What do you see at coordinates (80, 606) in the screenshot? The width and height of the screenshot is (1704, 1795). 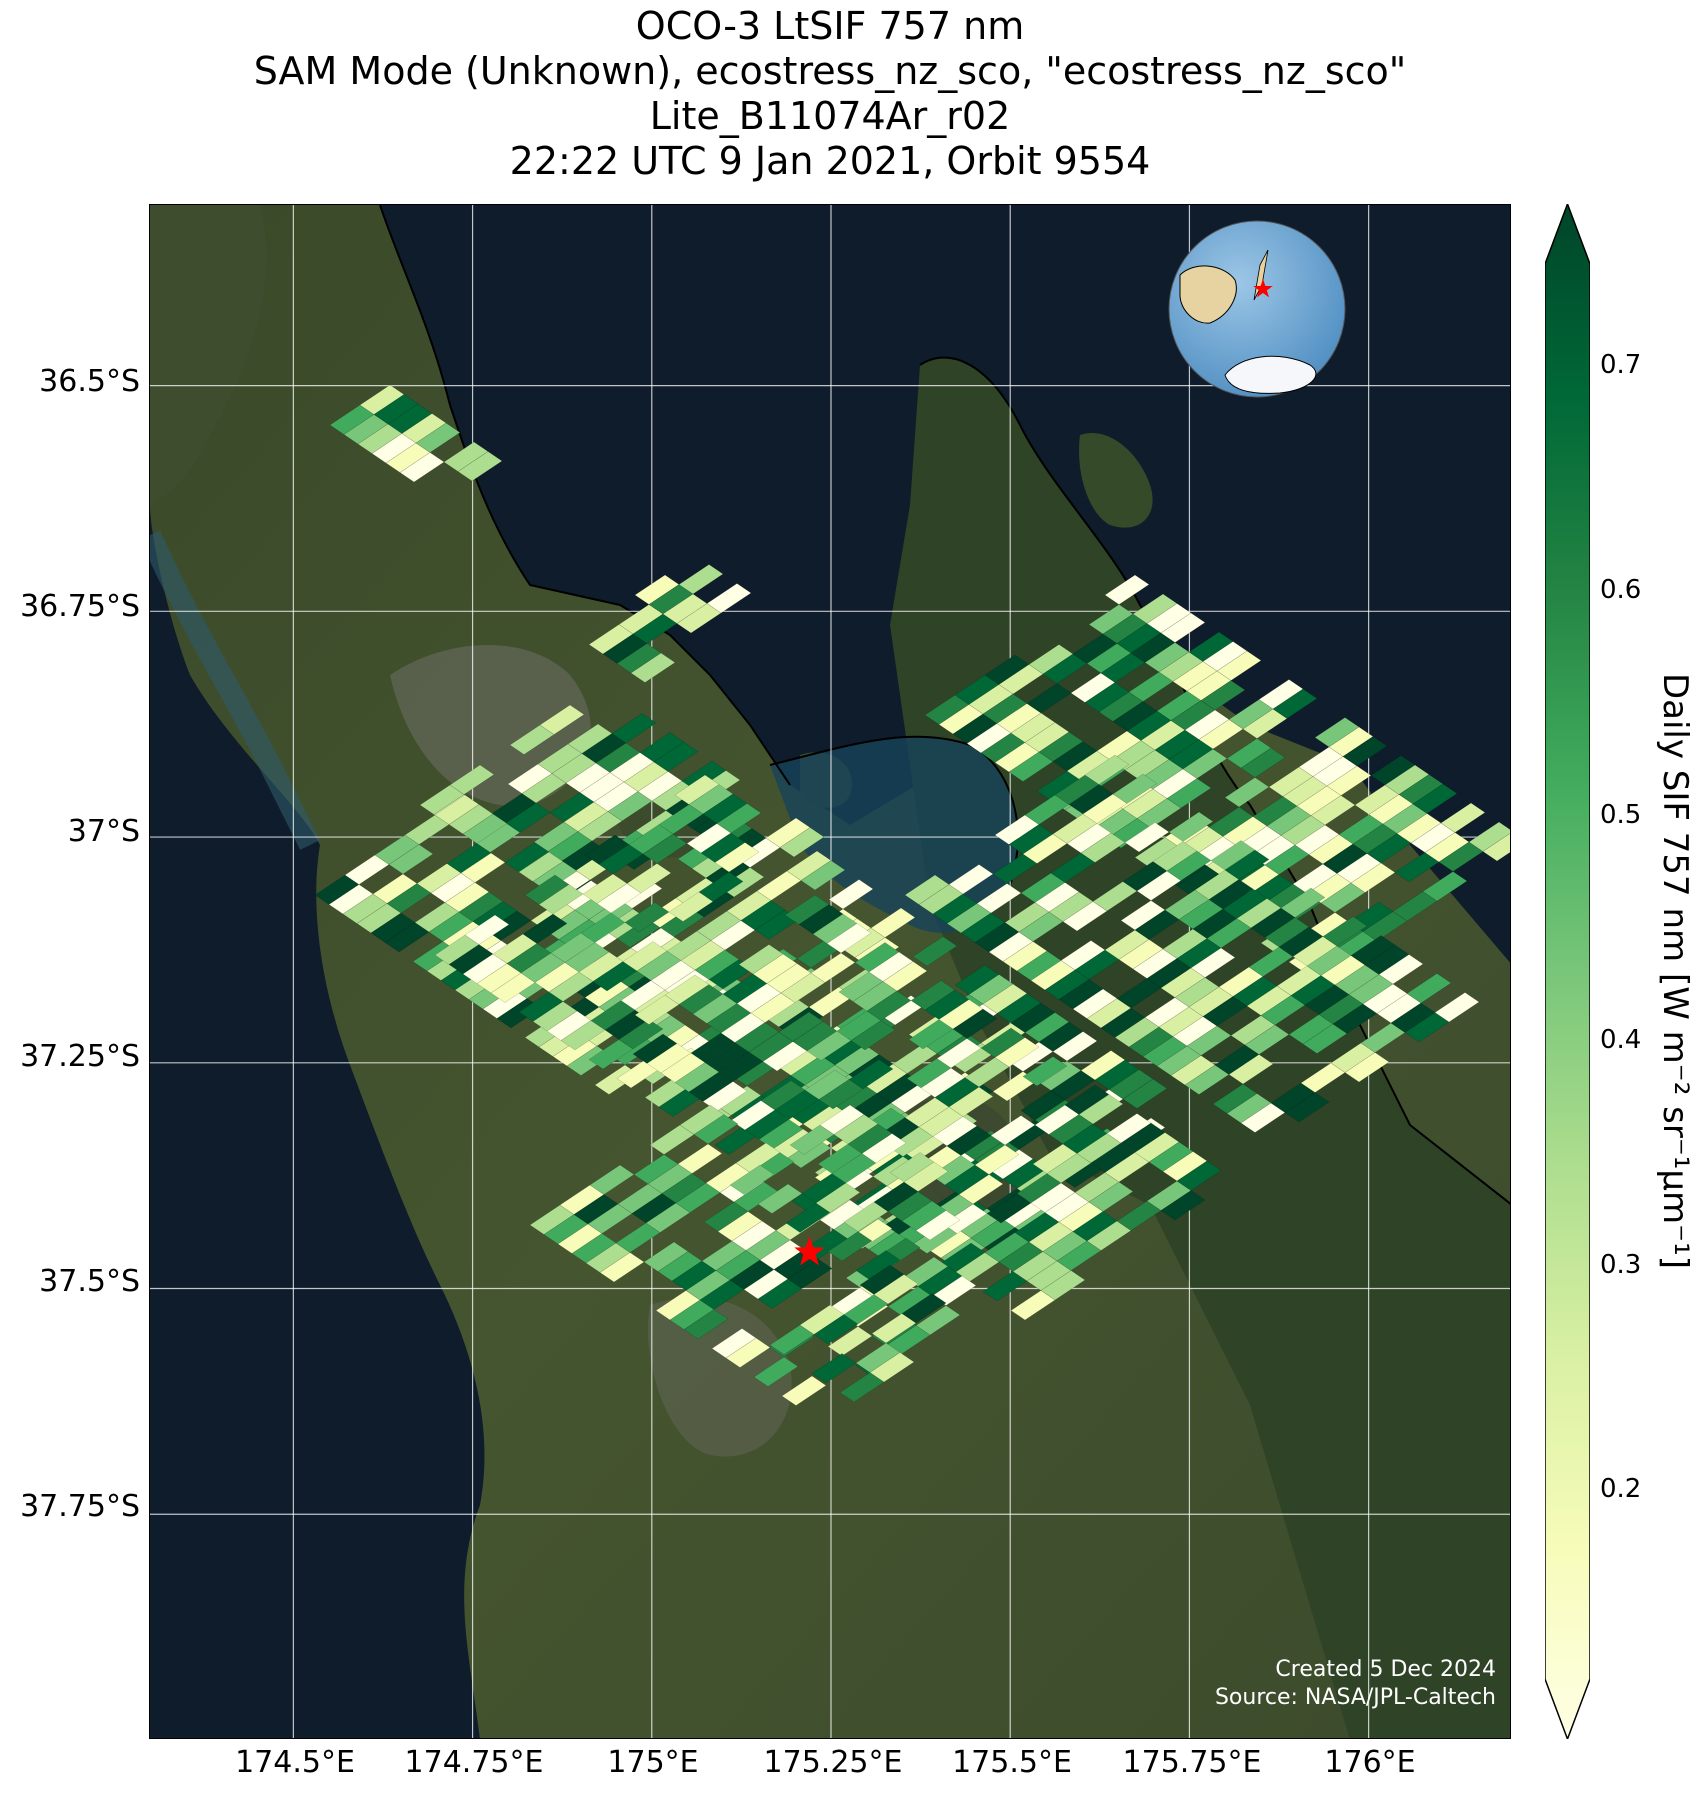 I see `lat-tick-label: 36.75°S` at bounding box center [80, 606].